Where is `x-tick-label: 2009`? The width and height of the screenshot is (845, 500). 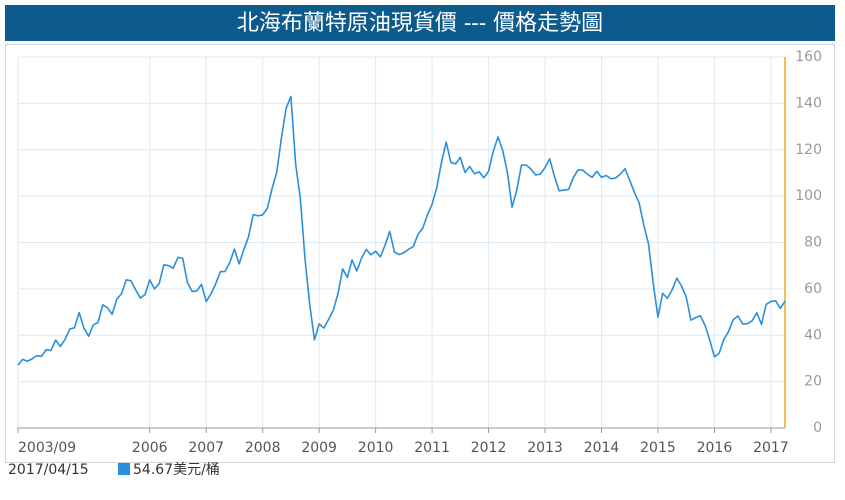 x-tick-label: 2009 is located at coordinates (319, 448).